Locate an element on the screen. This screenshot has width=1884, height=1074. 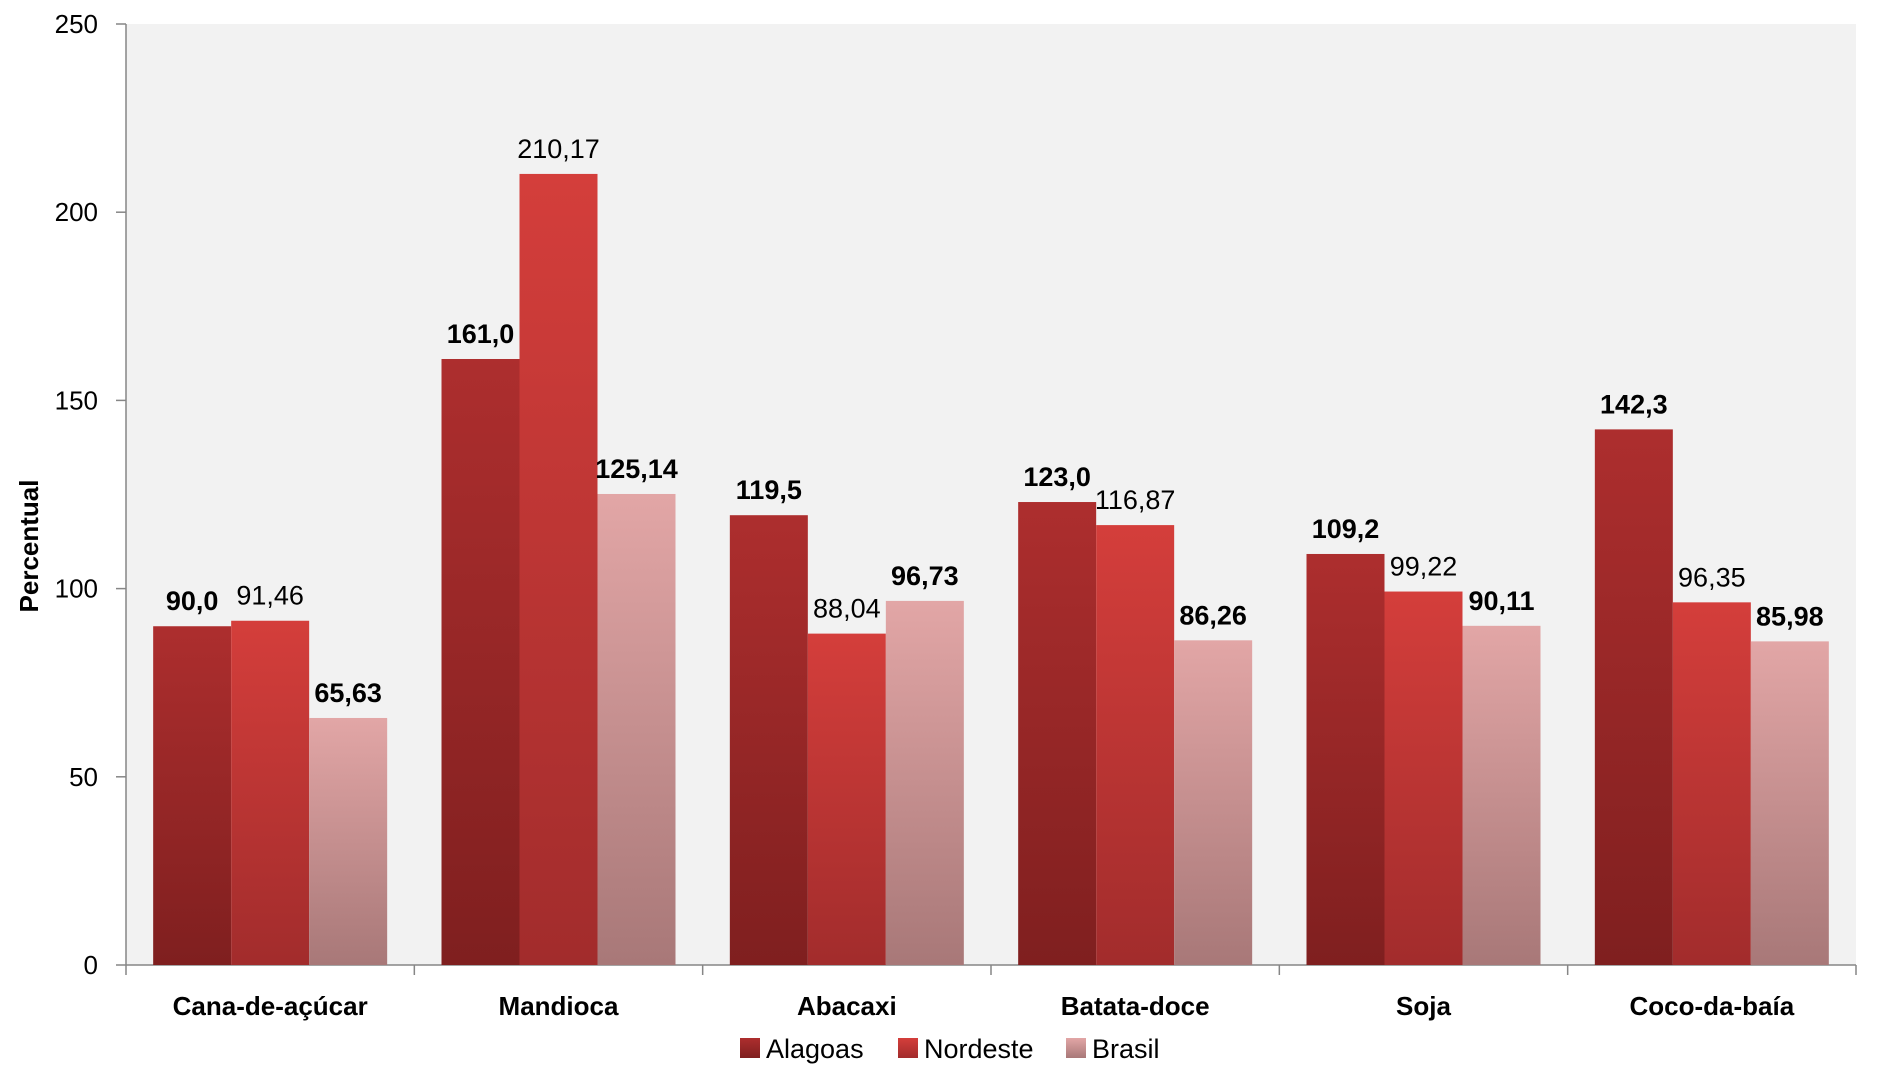
legend-label-nordeste: Nordeste is located at coordinates (979, 1049).